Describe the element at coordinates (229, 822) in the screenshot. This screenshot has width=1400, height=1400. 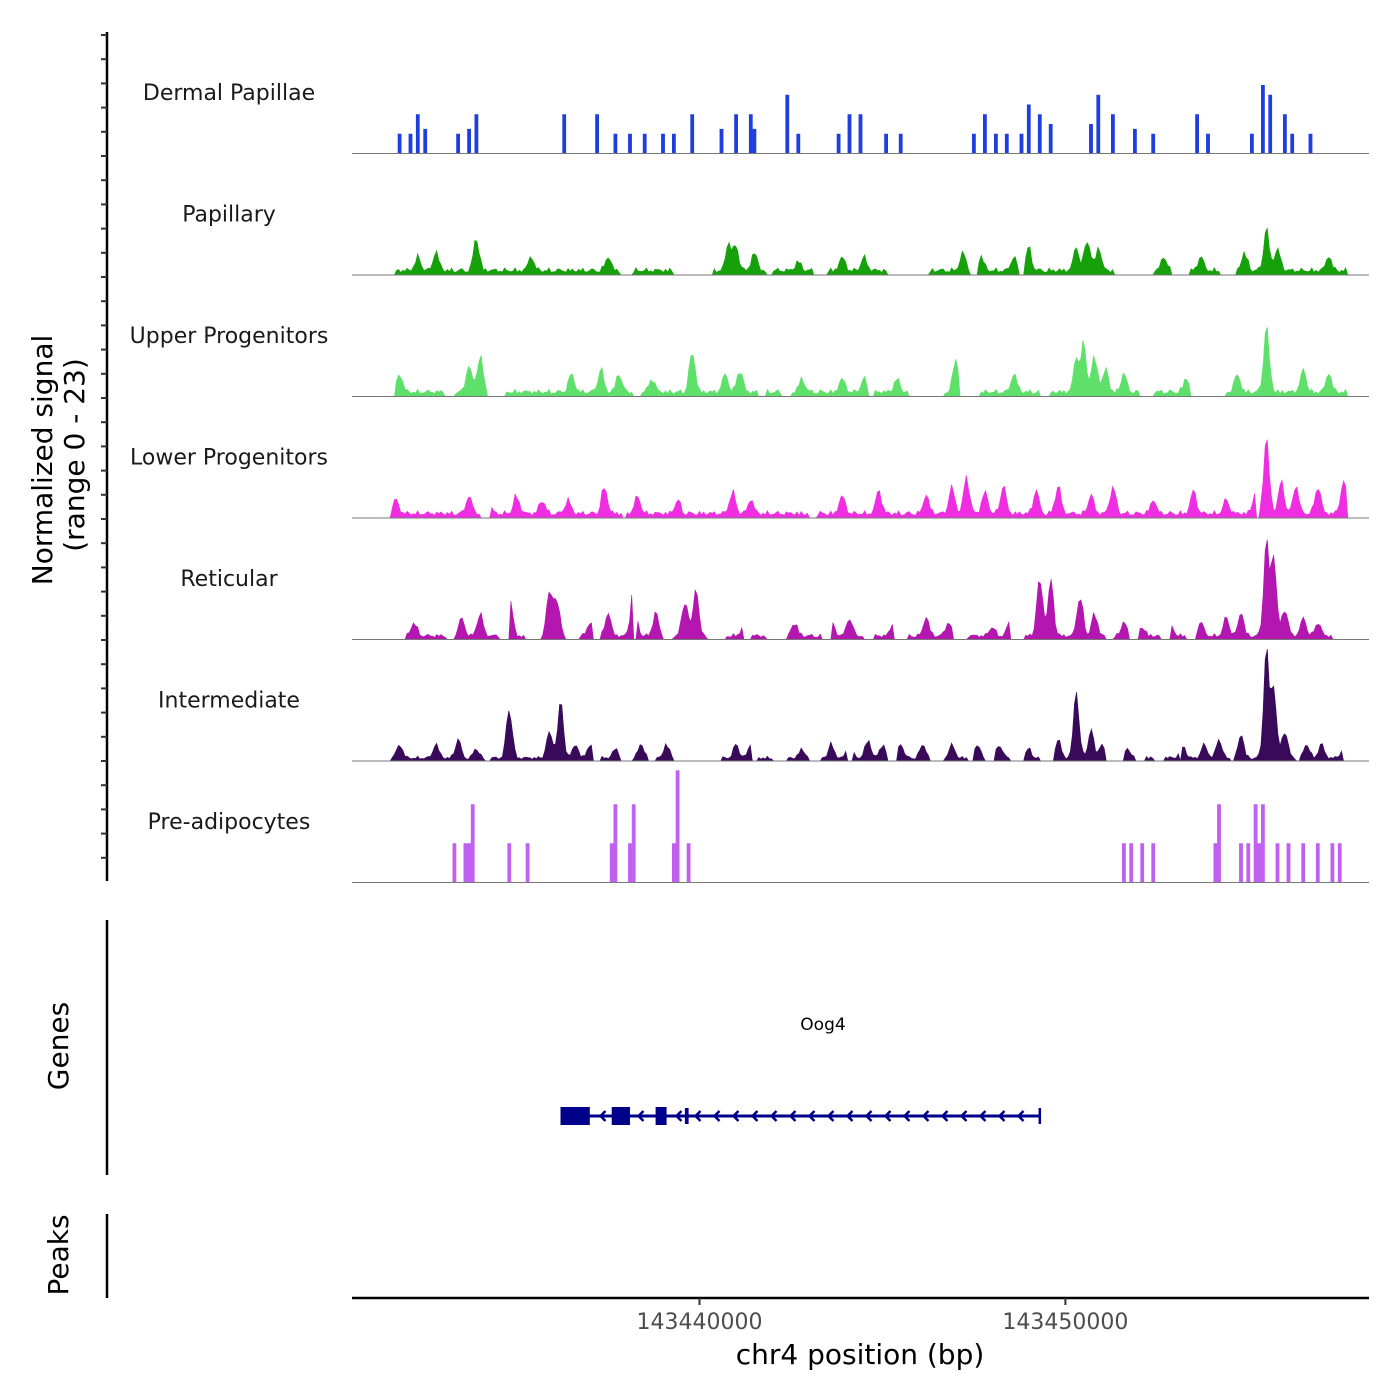
I see `track-label: Pre-adipocytes` at that location.